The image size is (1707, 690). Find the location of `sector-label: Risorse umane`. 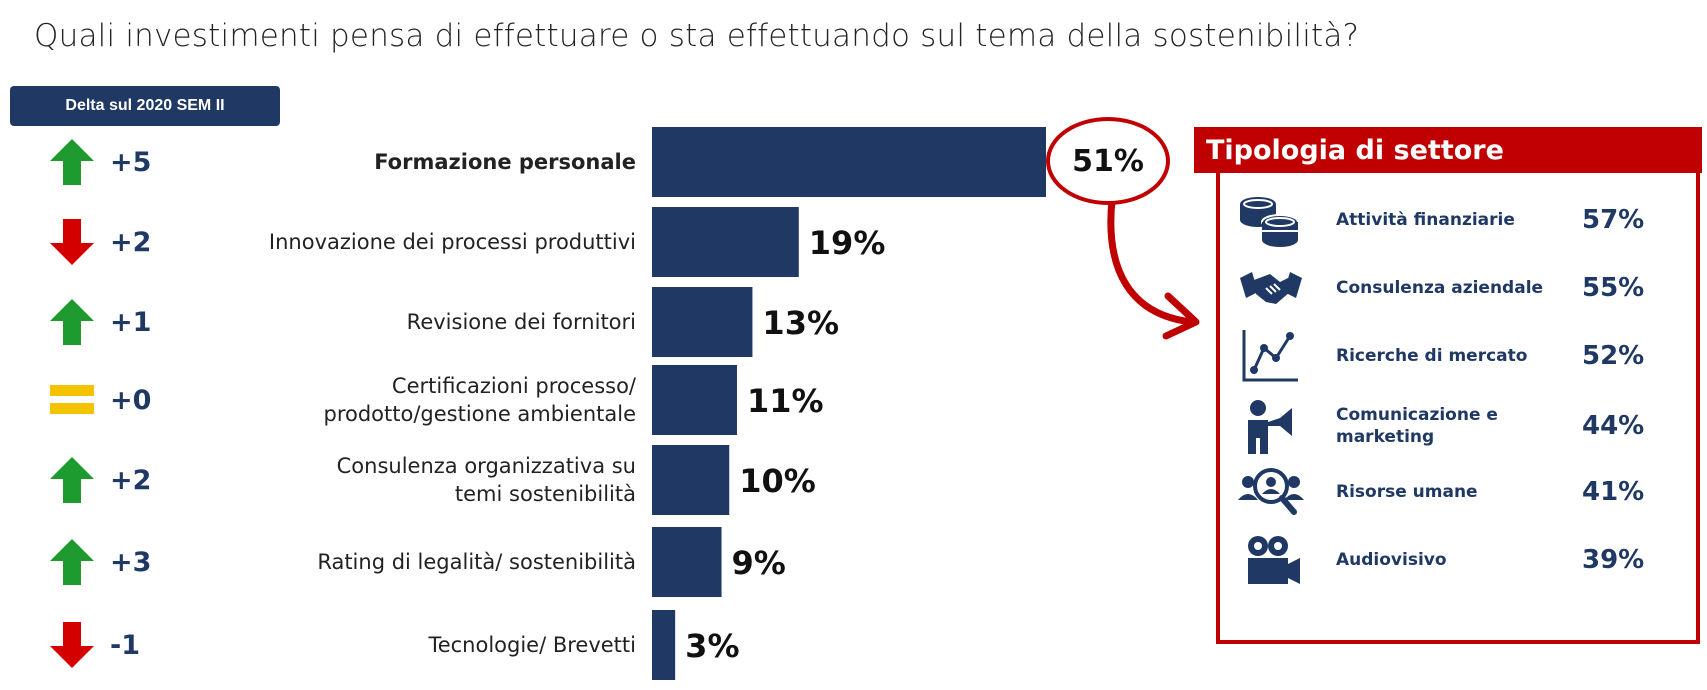

sector-label: Risorse umane is located at coordinates (1407, 492).